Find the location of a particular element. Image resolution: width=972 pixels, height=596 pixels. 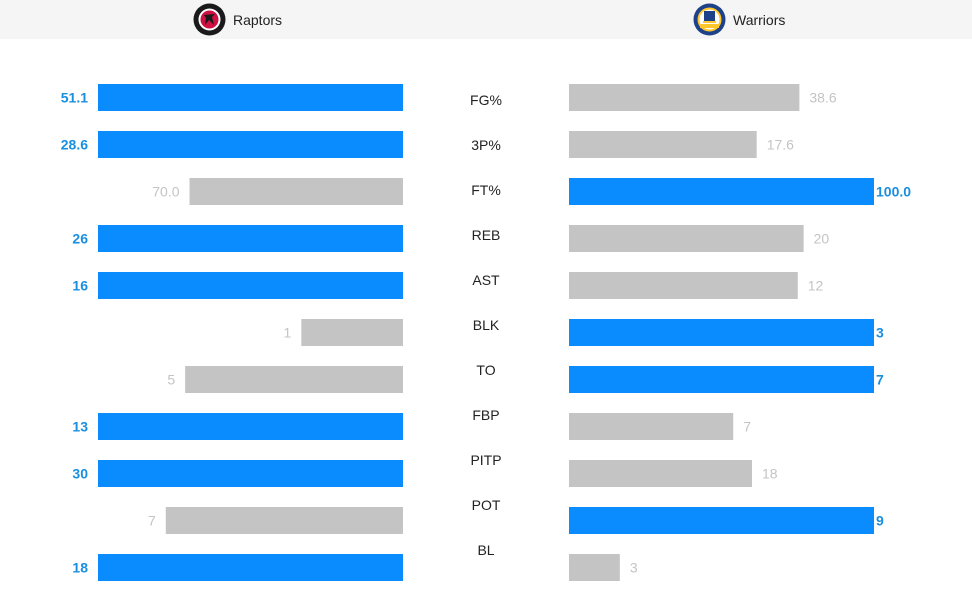

warriors-value-fbp: 7 is located at coordinates (747, 427).